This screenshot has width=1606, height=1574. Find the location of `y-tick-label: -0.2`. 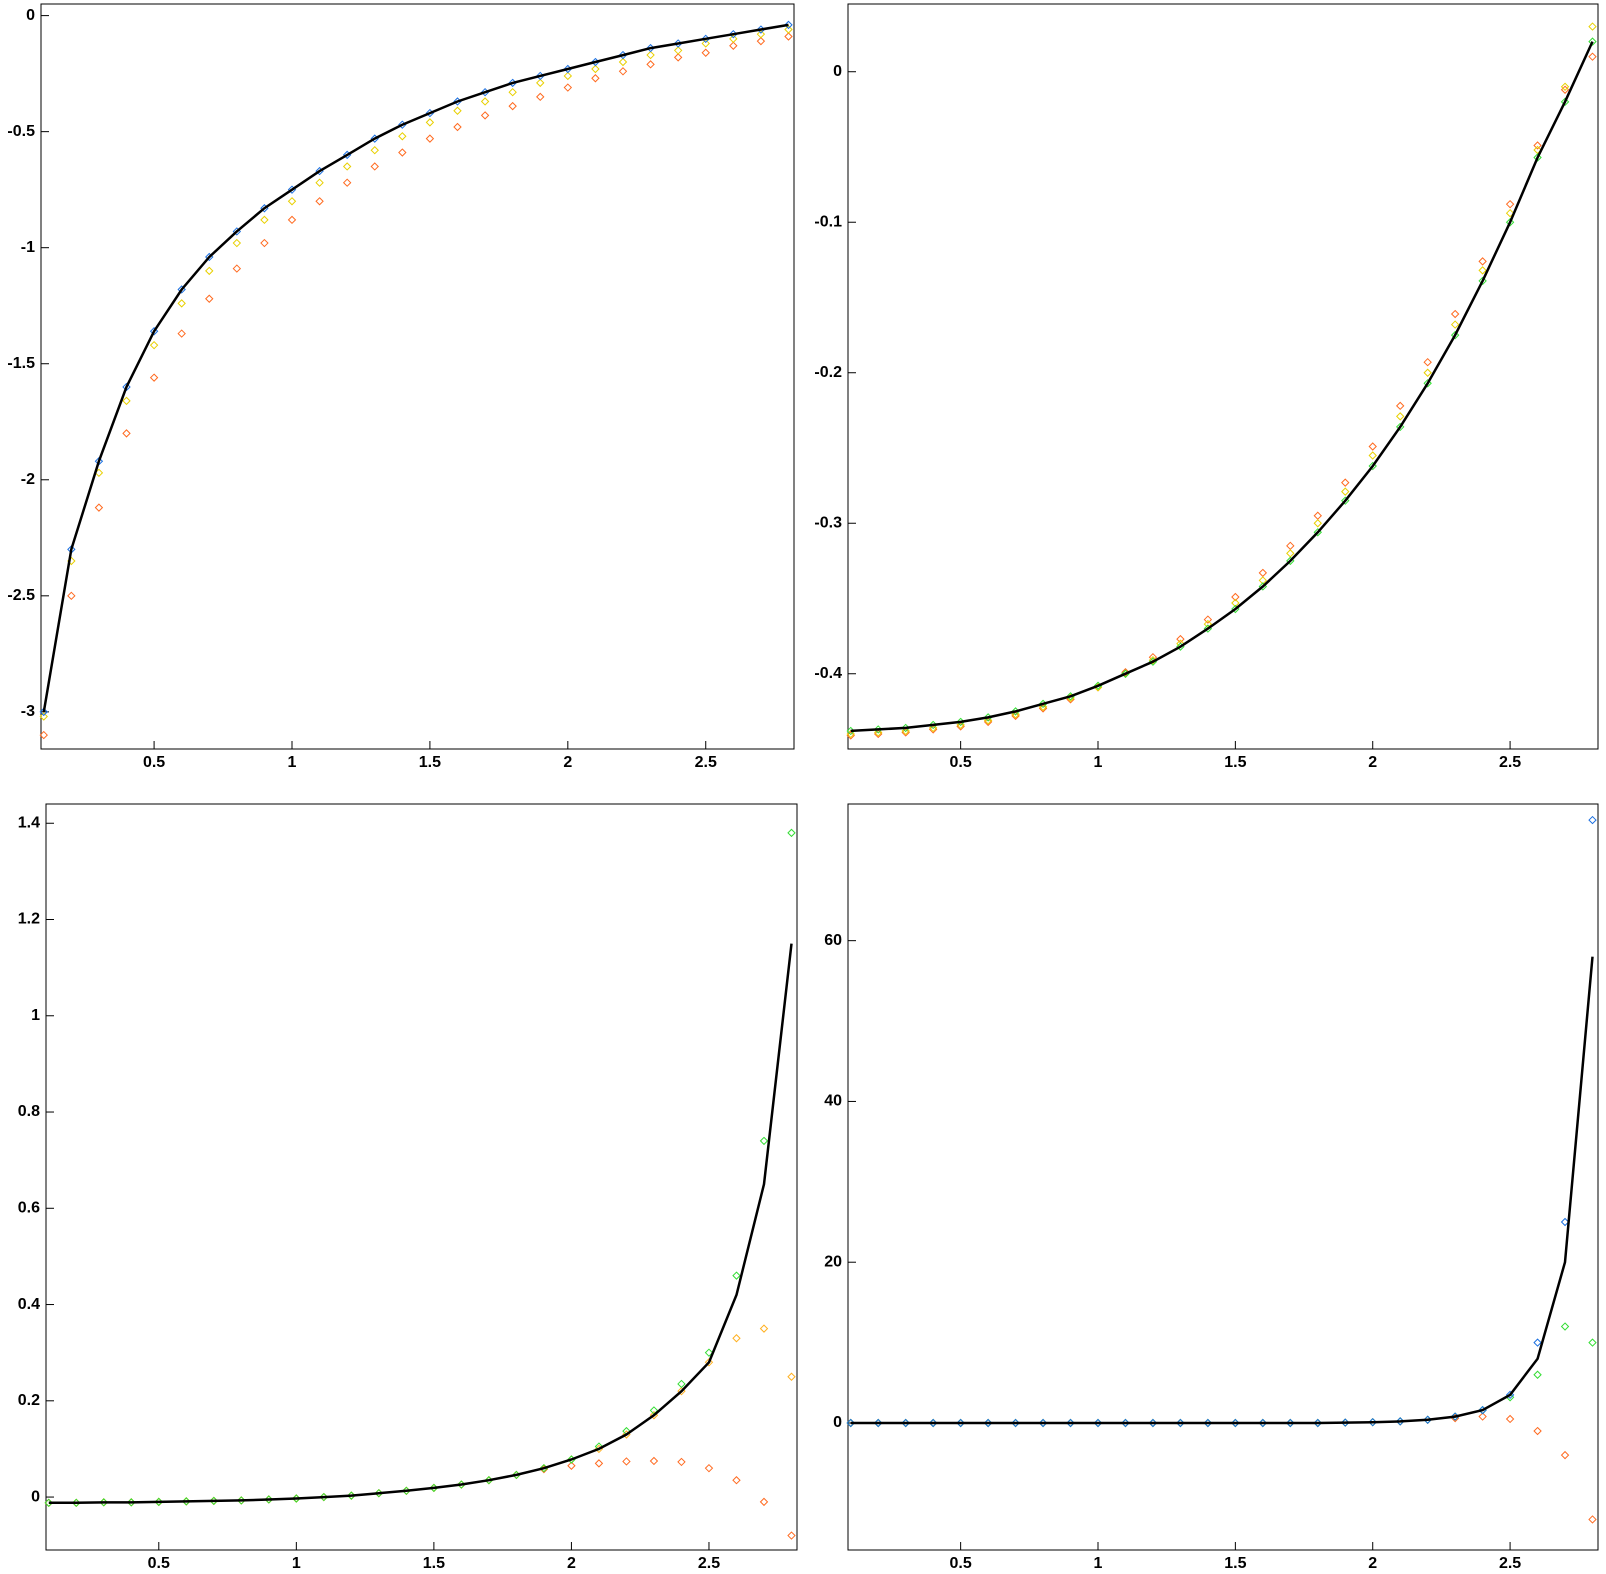

y-tick-label: -0.2 is located at coordinates (828, 372).